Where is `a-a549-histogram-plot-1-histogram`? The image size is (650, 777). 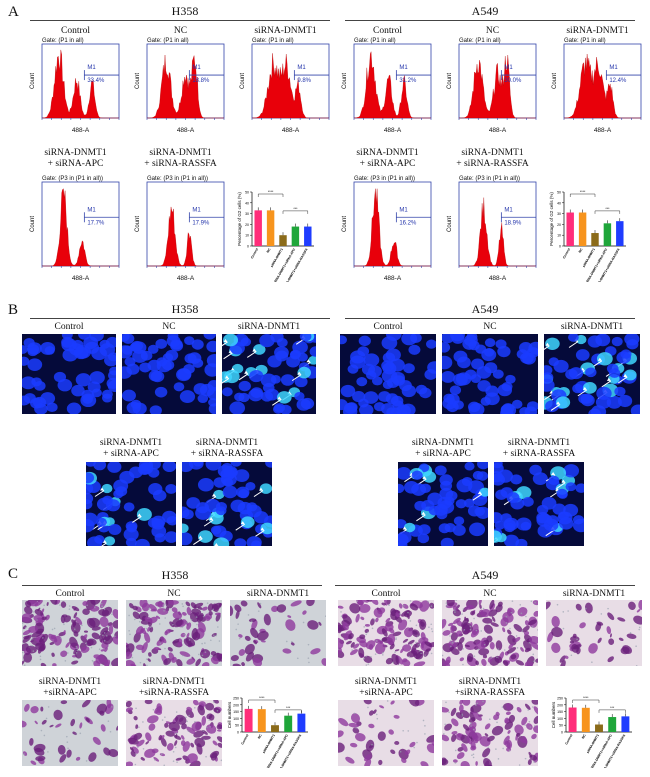
a-a549-histogram-plot-1-histogram is located at coordinates (497, 86).